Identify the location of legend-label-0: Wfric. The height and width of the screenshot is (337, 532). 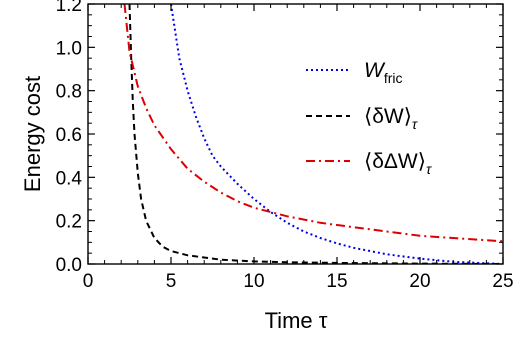
(383, 72).